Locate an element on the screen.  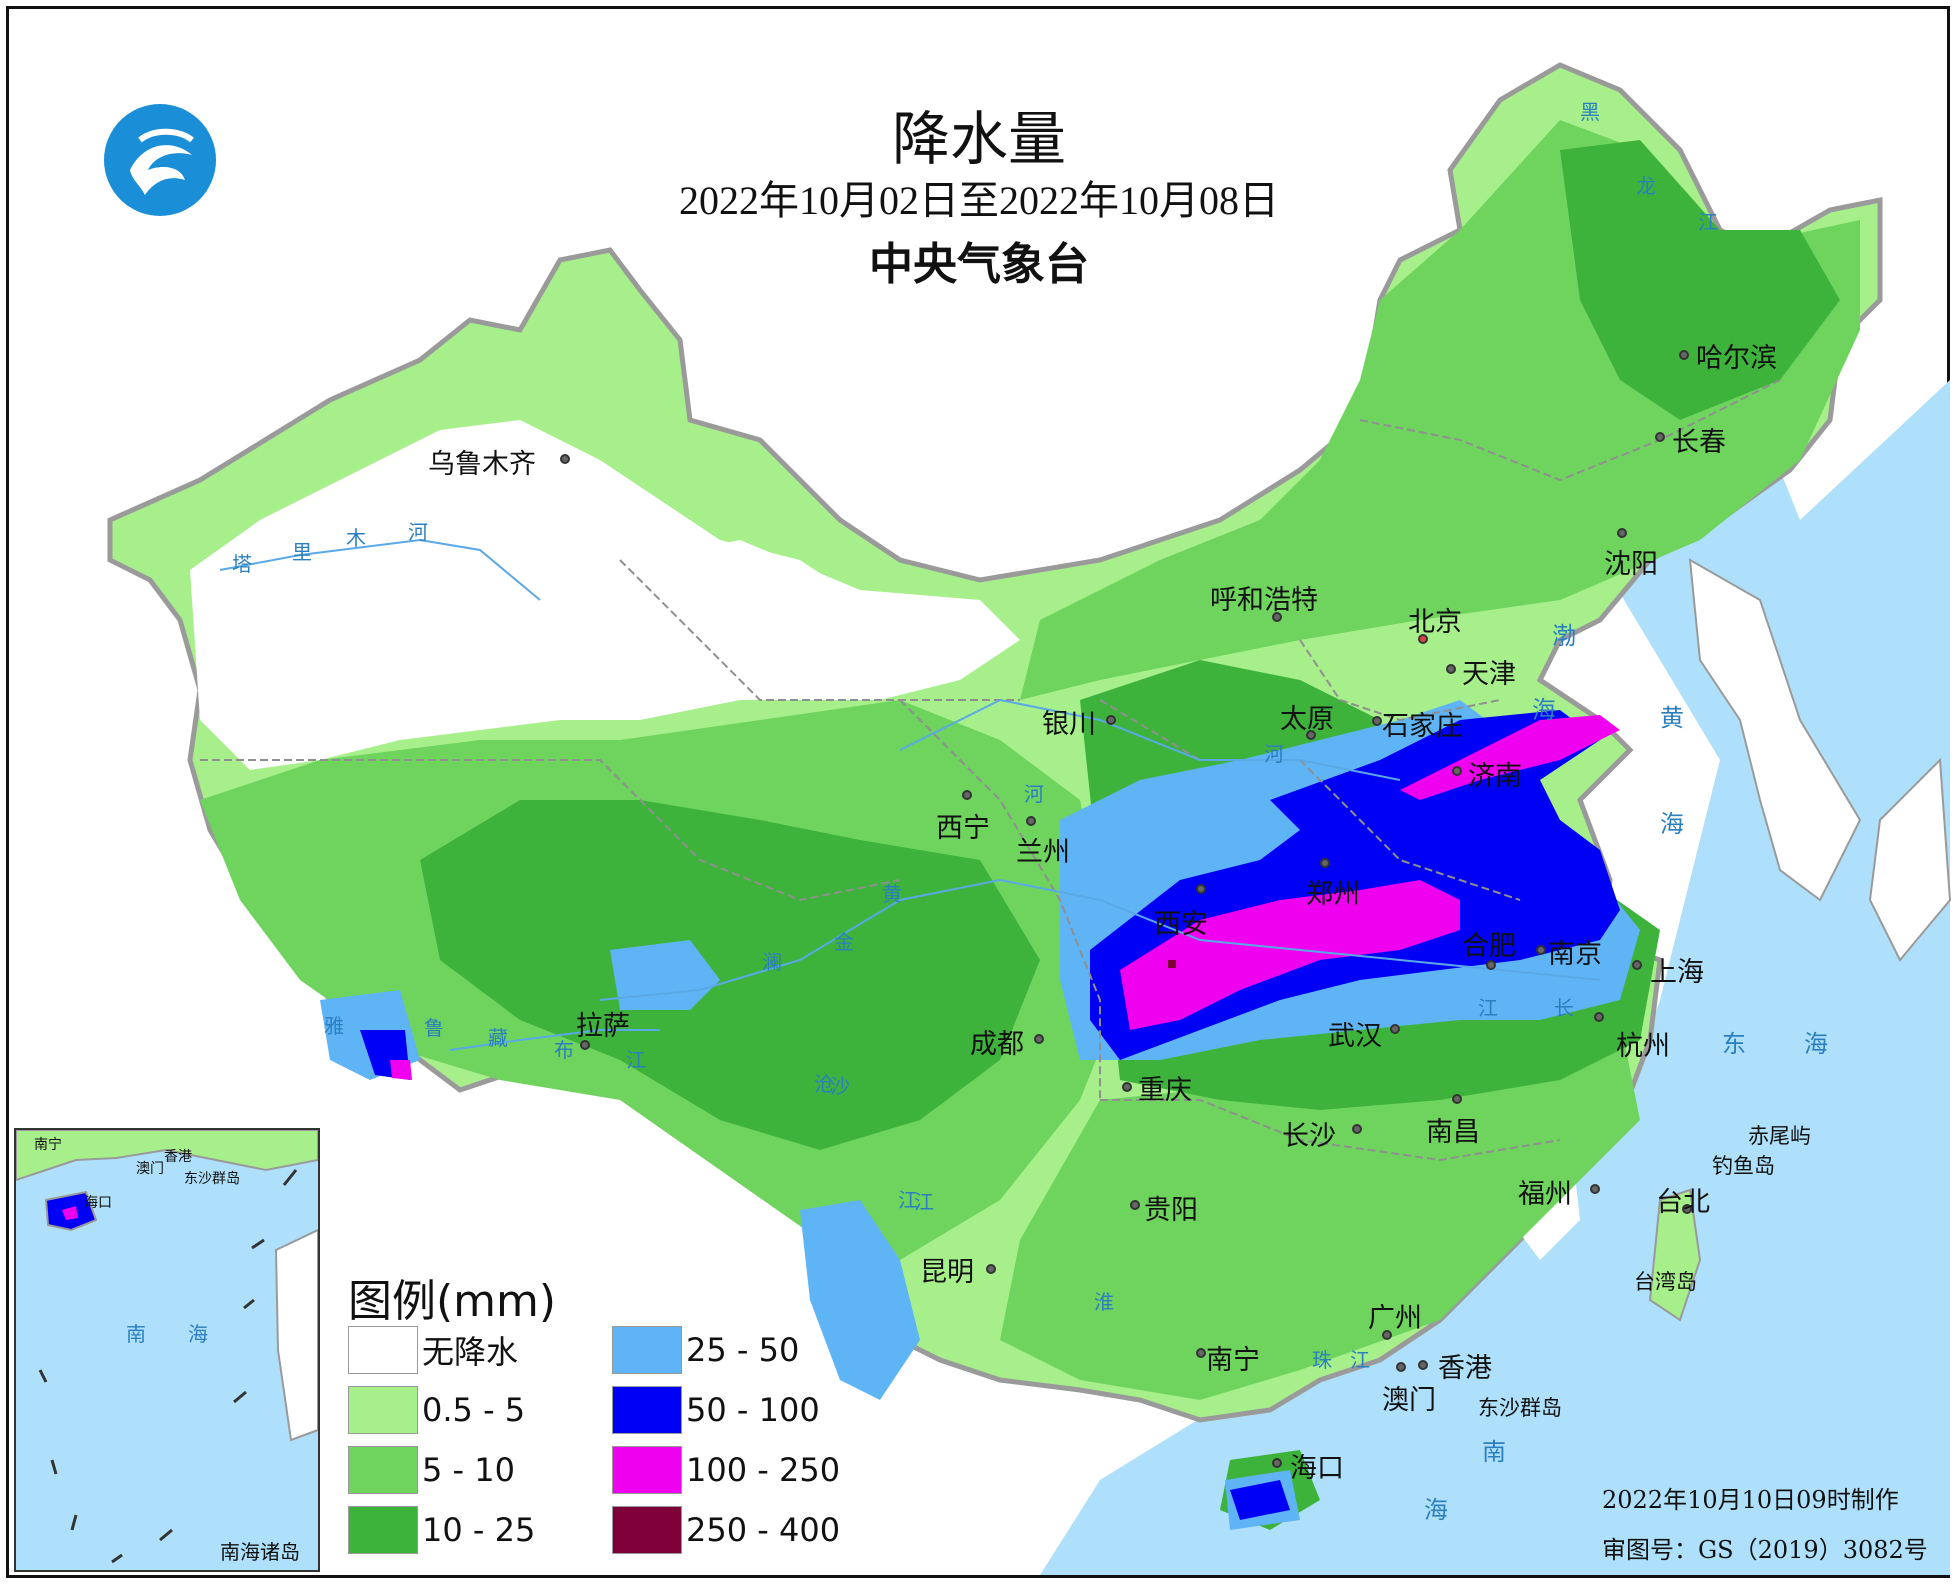
inset-label-haikou: 海口 is located at coordinates (98, 1203).